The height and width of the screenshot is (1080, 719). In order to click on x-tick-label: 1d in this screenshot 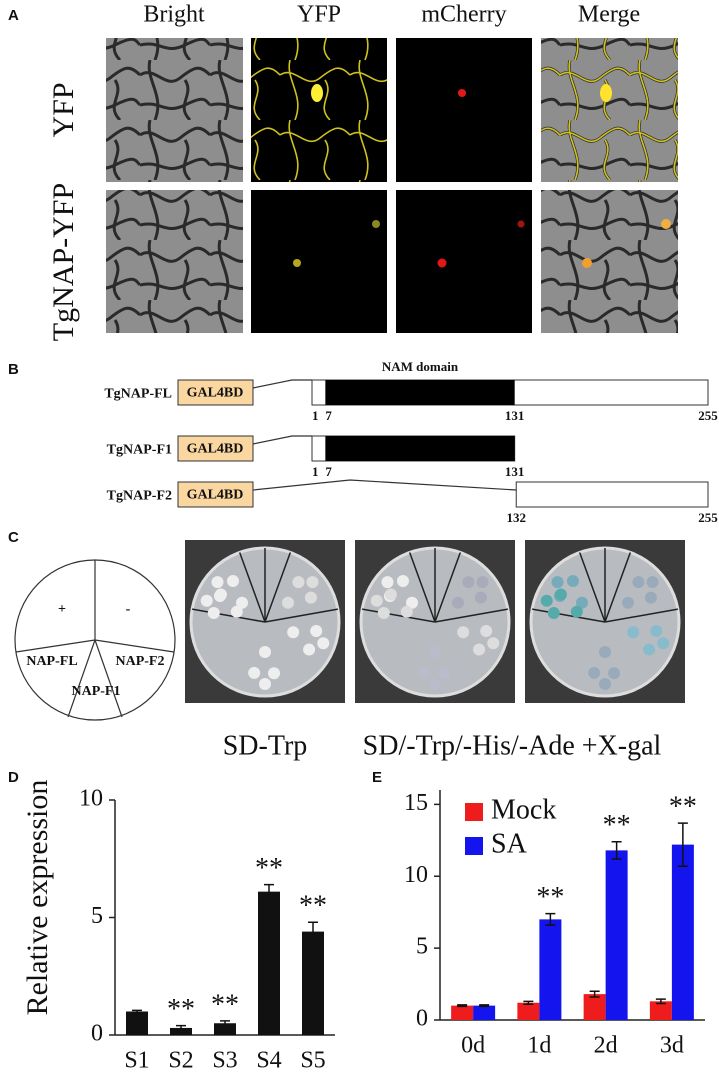, I will do `click(539, 1046)`.